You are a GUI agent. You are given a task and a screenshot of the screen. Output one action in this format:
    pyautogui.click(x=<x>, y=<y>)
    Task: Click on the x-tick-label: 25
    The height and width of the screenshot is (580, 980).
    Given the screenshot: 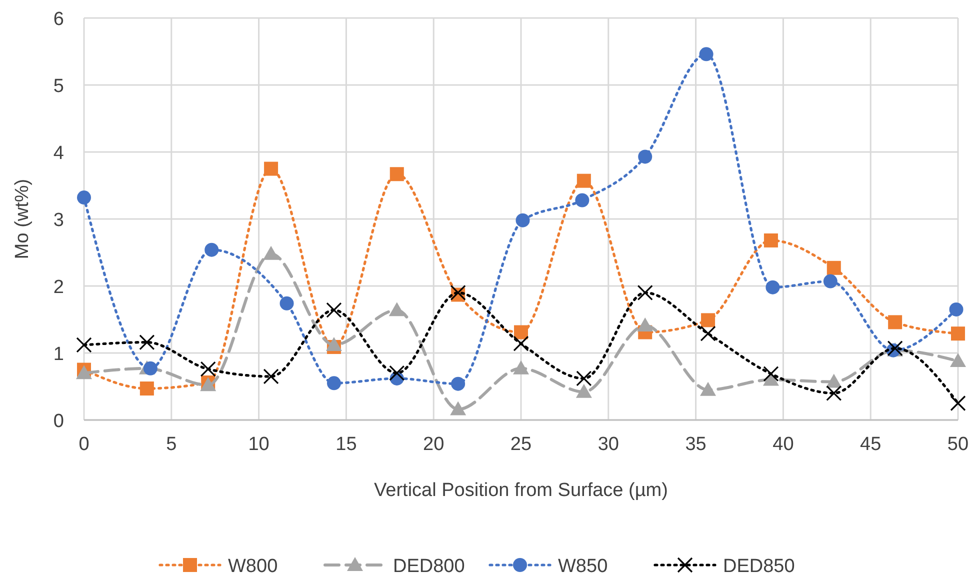 What is the action you would take?
    pyautogui.click(x=521, y=444)
    